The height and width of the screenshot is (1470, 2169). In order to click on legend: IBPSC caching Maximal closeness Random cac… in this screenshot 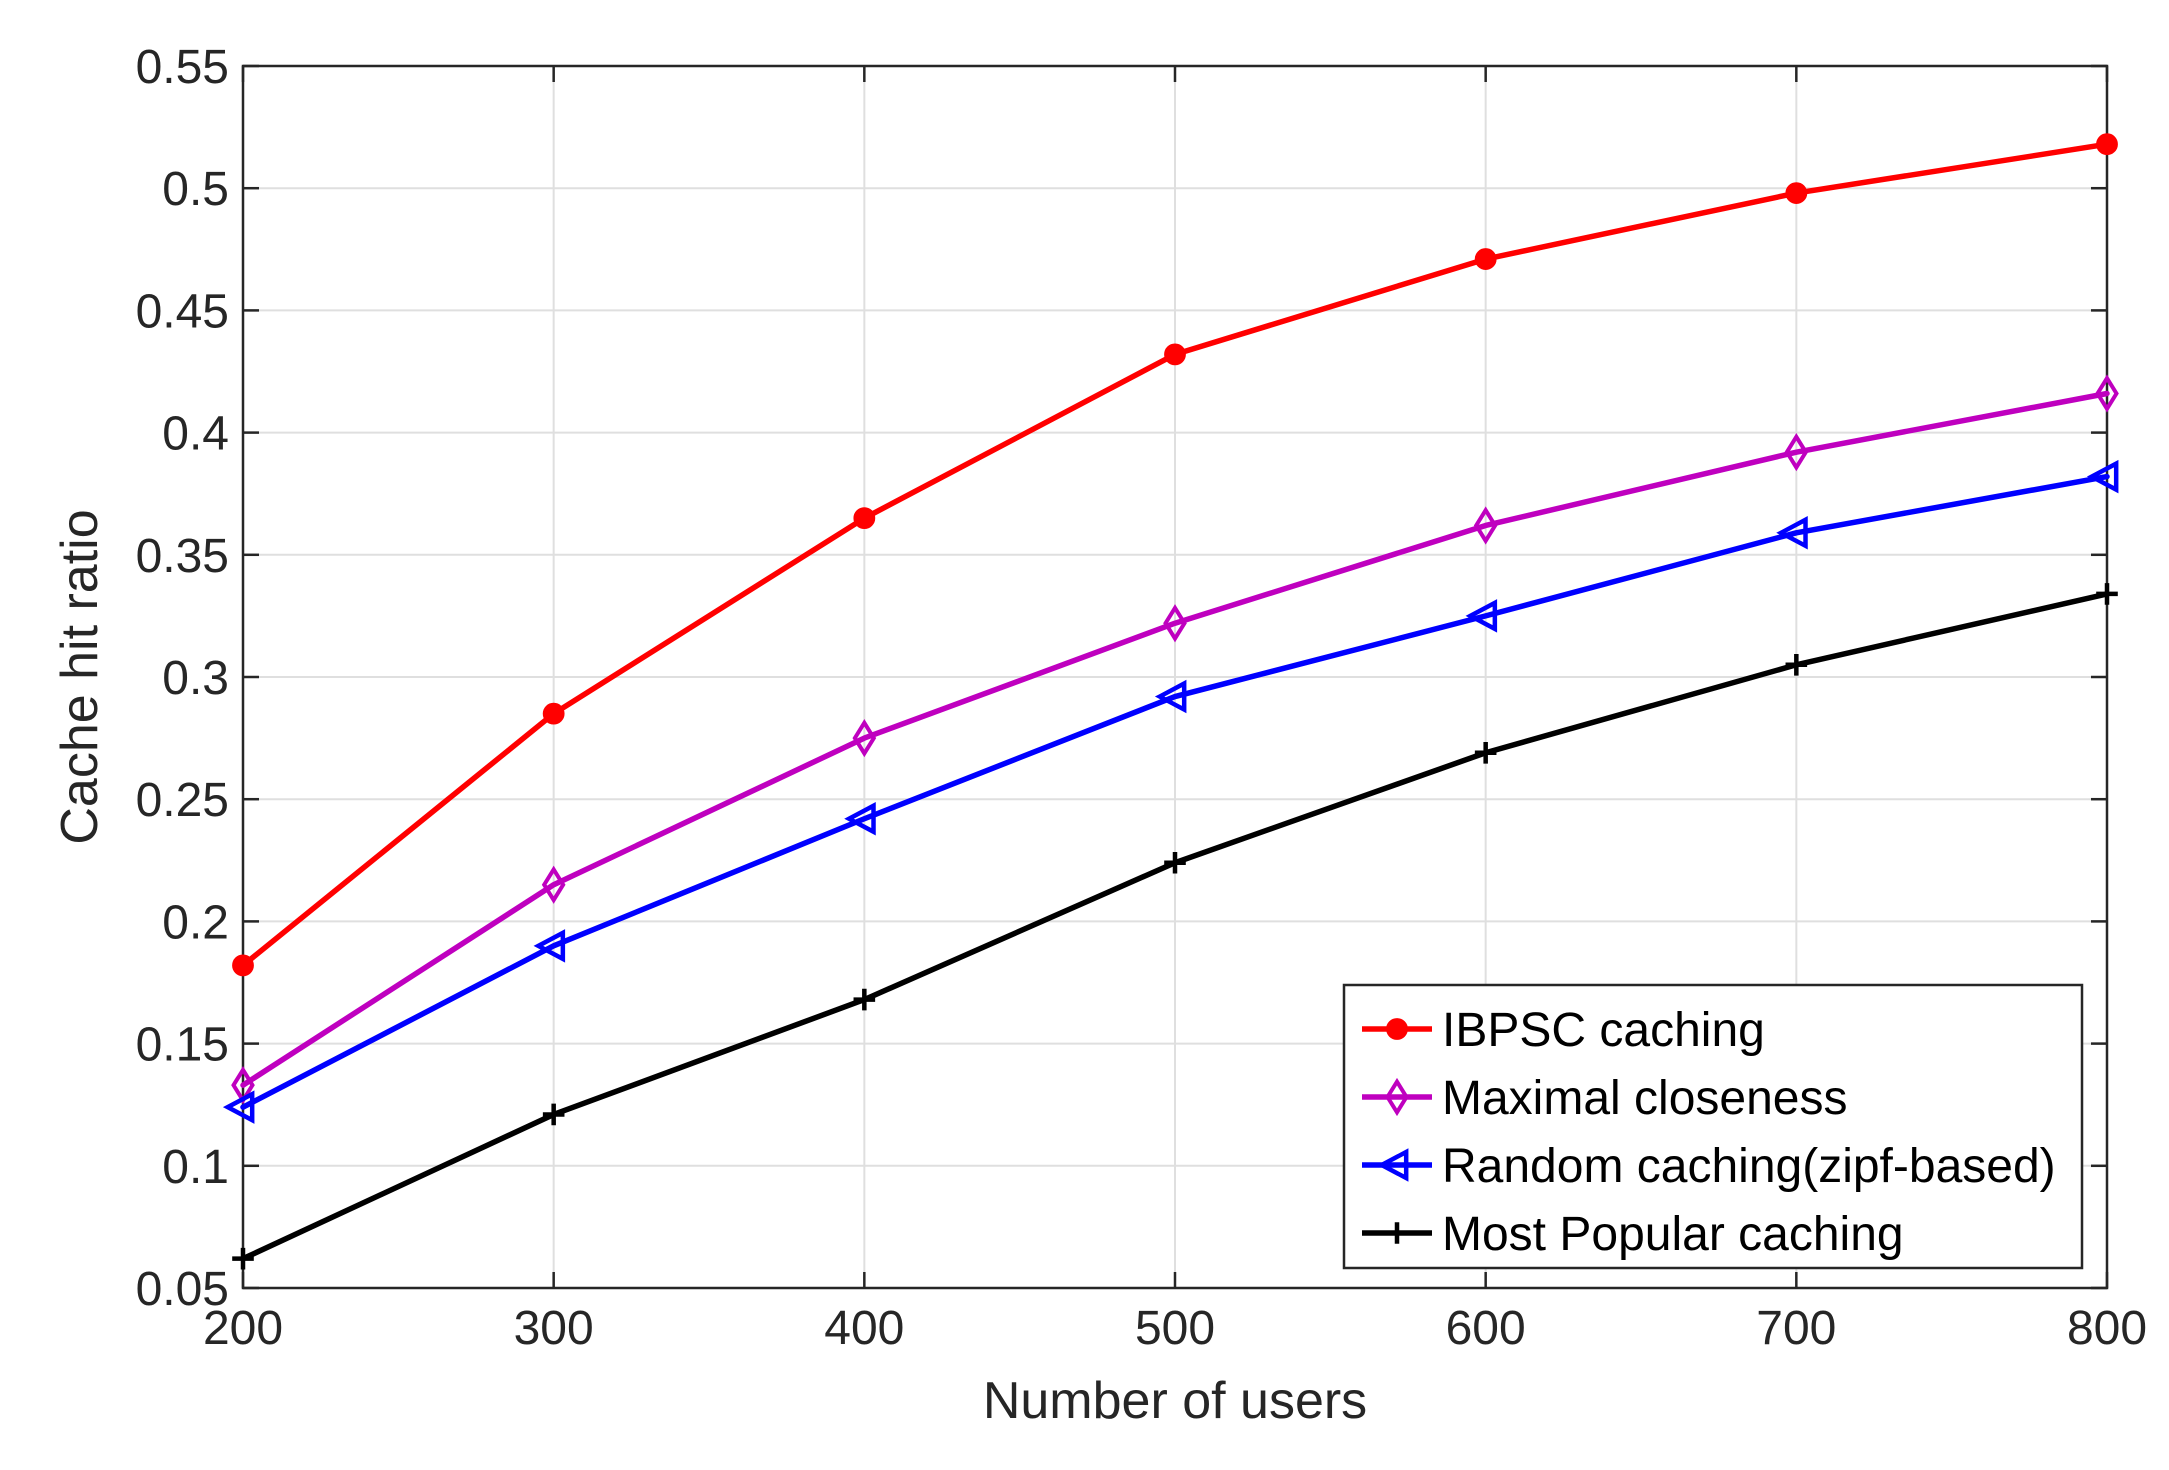, I will do `click(1713, 1126)`.